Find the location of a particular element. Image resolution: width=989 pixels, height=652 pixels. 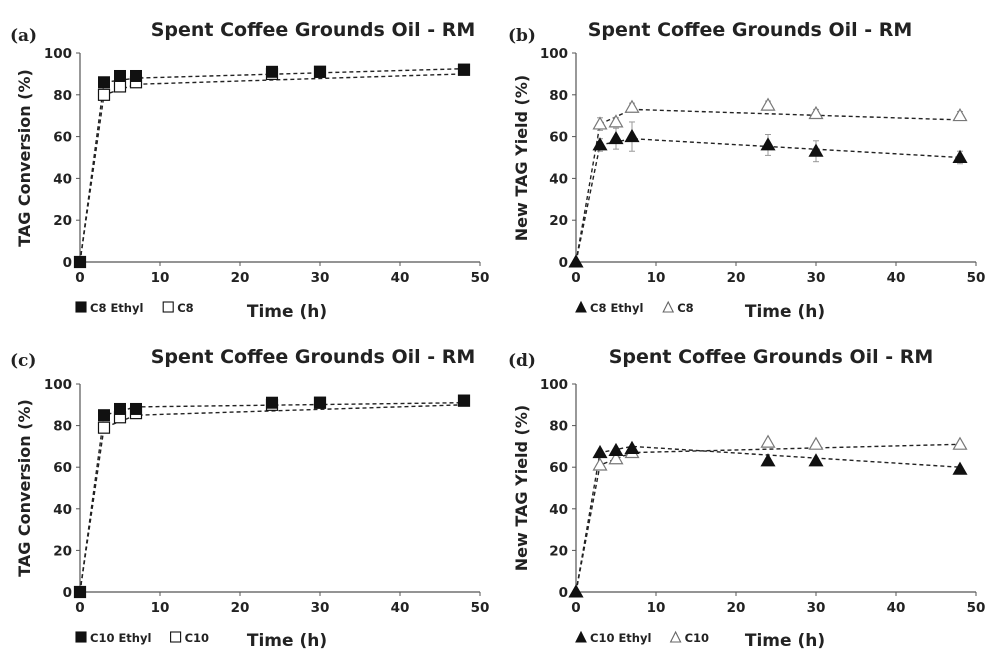

y-tick-label: 20 is located at coordinates (558, 221).